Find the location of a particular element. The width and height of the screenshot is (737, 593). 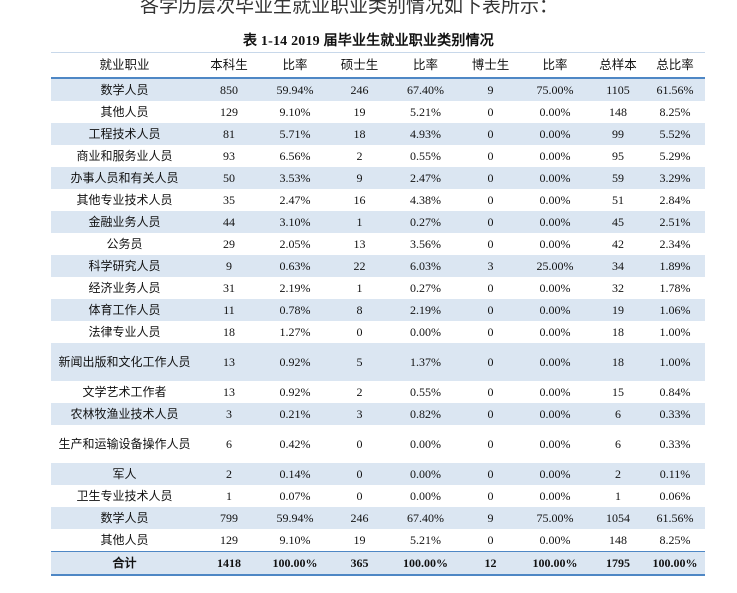

cell-total-rate: 0.84% is located at coordinates (675, 392).